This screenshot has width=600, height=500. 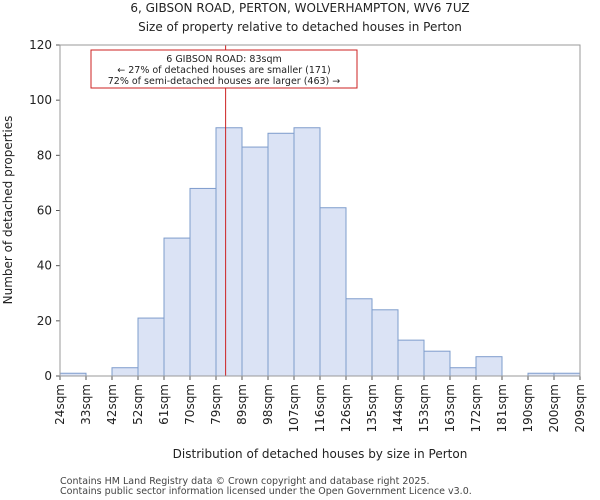 I want to click on bar-153sqm, so click(x=437, y=363).